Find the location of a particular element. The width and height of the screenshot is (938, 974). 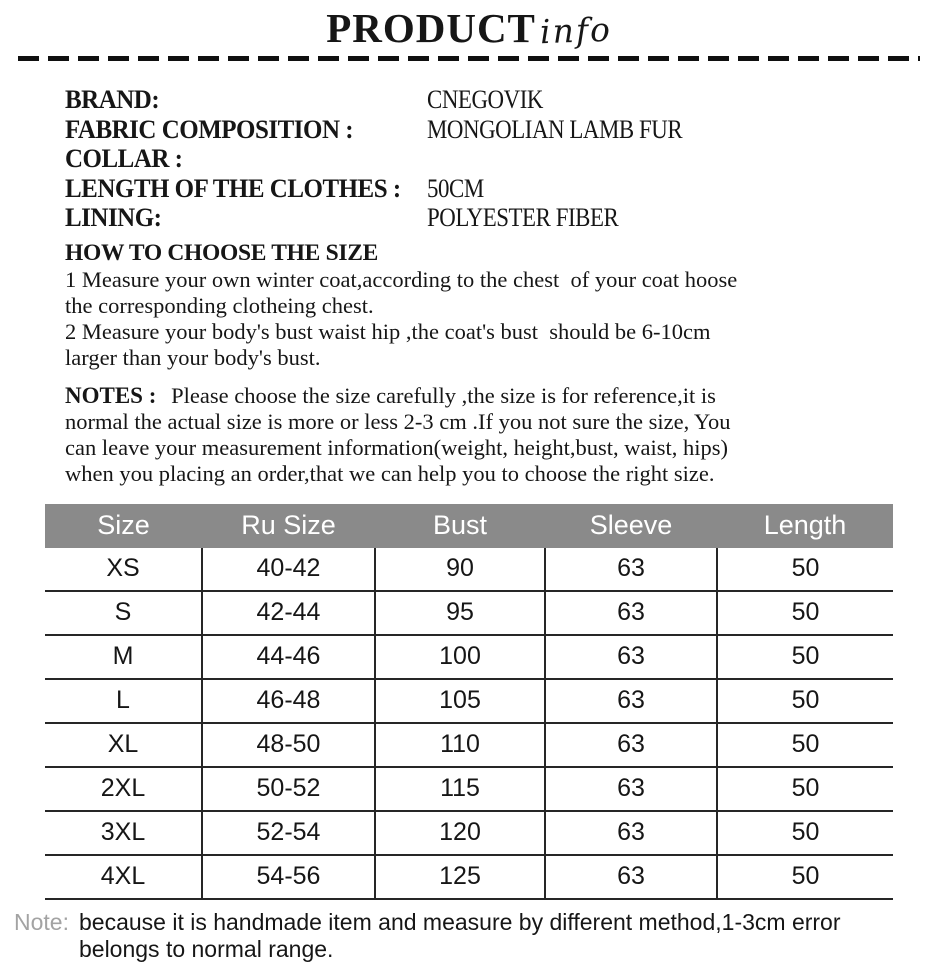

detail-value: MONGOLIAN LAMB FUR is located at coordinates (555, 129).